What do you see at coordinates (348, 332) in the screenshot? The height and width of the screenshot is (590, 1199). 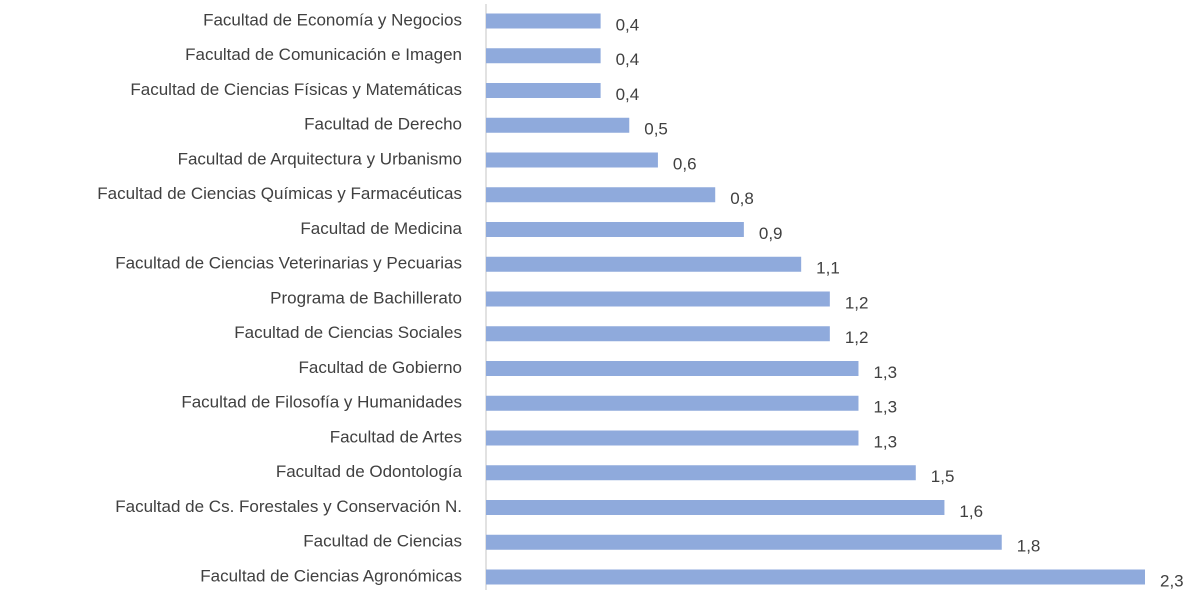 I see `y-tick-label: Facultad de Ciencias Sociales` at bounding box center [348, 332].